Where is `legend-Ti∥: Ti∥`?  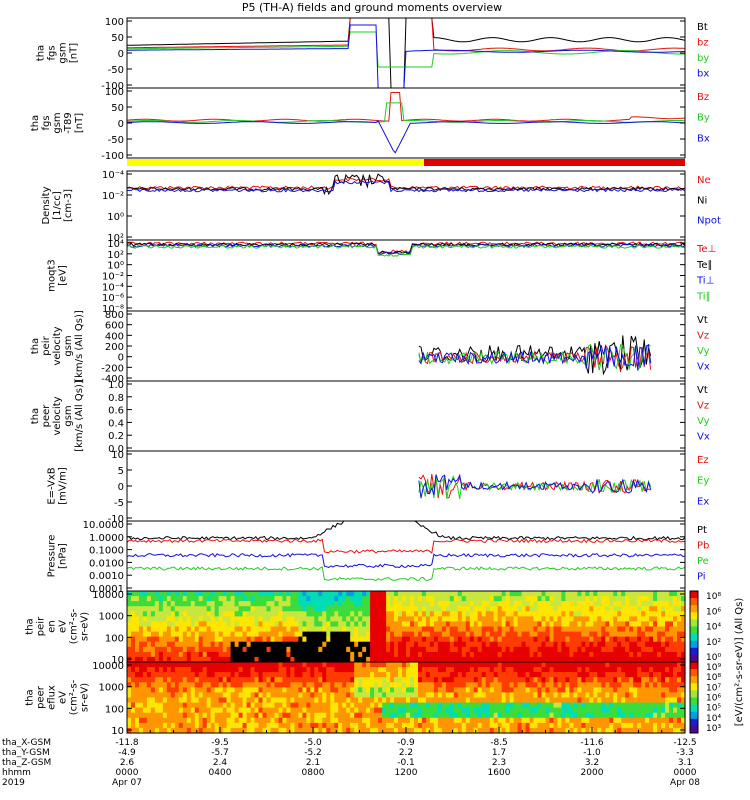 legend-Ti∥: Ti∥ is located at coordinates (703, 296).